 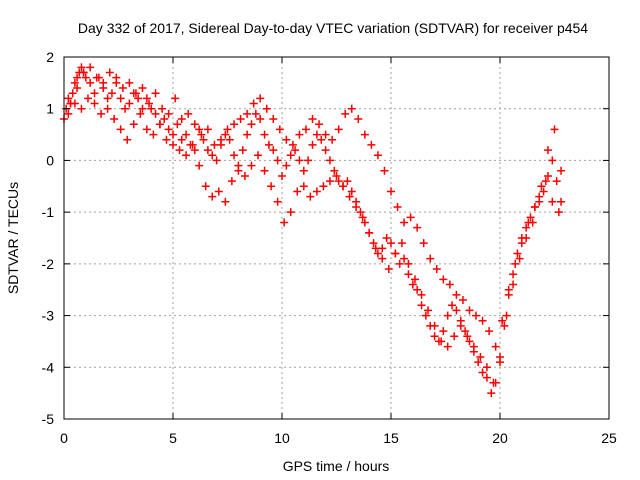 I want to click on x-tick-label: 25, so click(x=609, y=438).